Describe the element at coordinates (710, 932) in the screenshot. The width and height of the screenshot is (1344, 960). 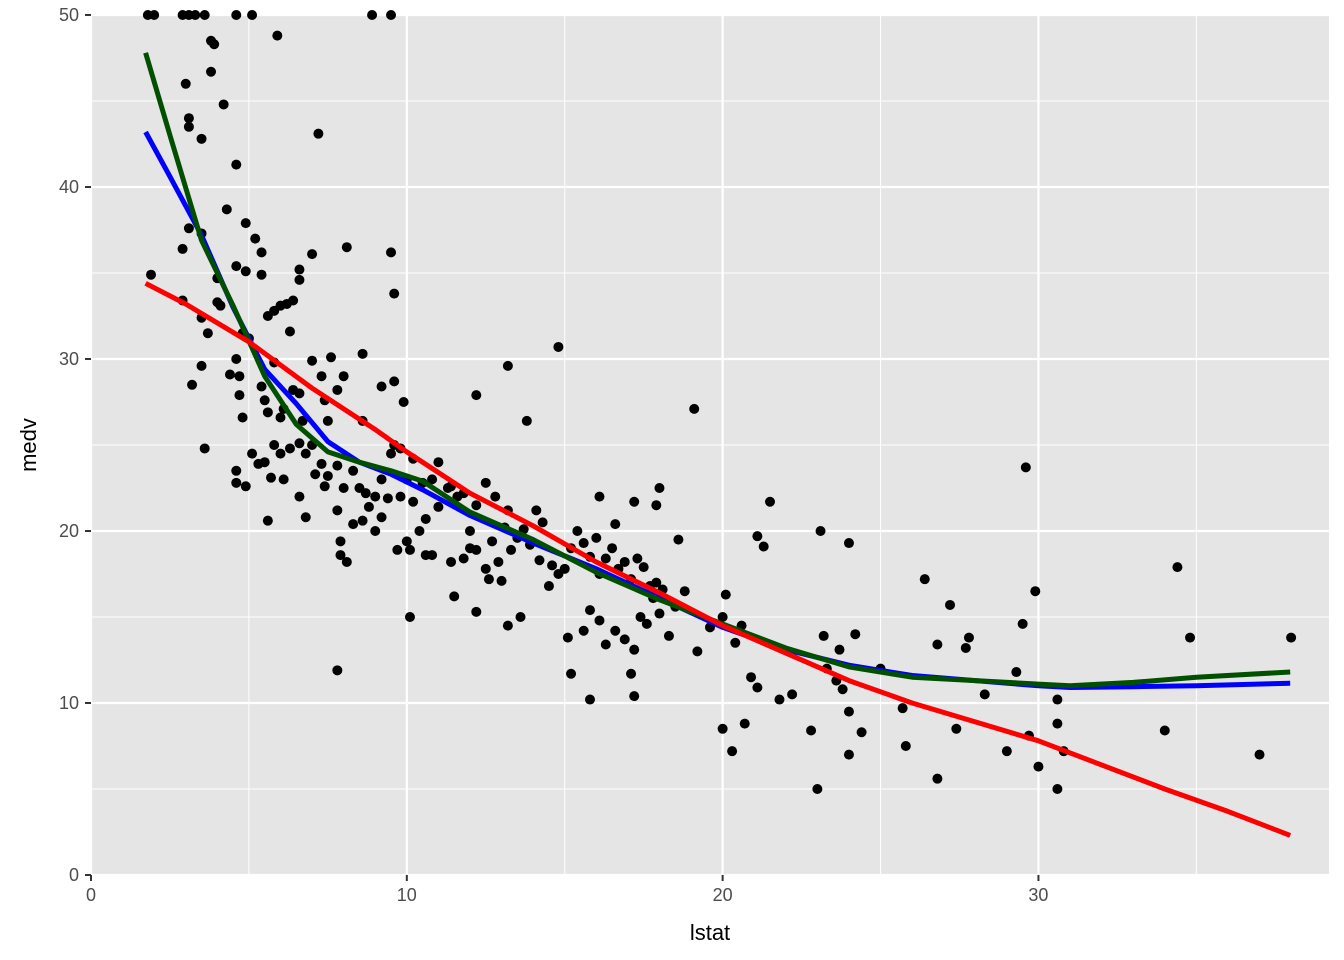
I see `x-axis-title: lstat` at that location.